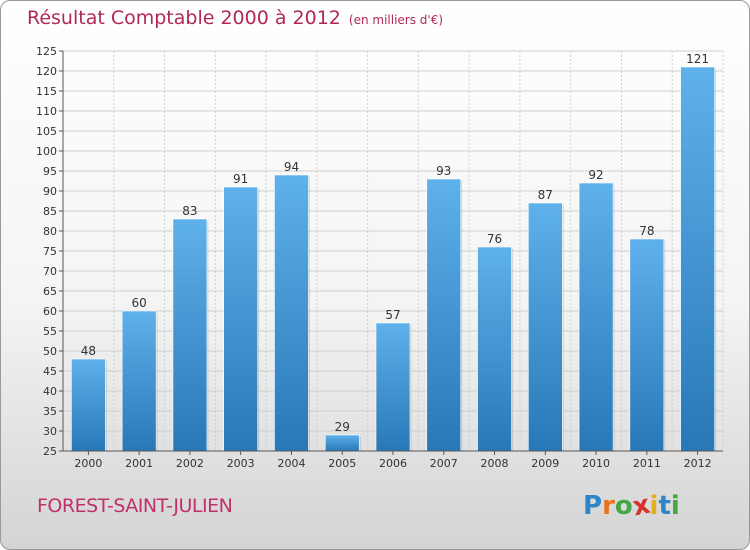 The height and width of the screenshot is (550, 750). Describe the element at coordinates (342, 443) in the screenshot. I see `bar-2005` at that location.